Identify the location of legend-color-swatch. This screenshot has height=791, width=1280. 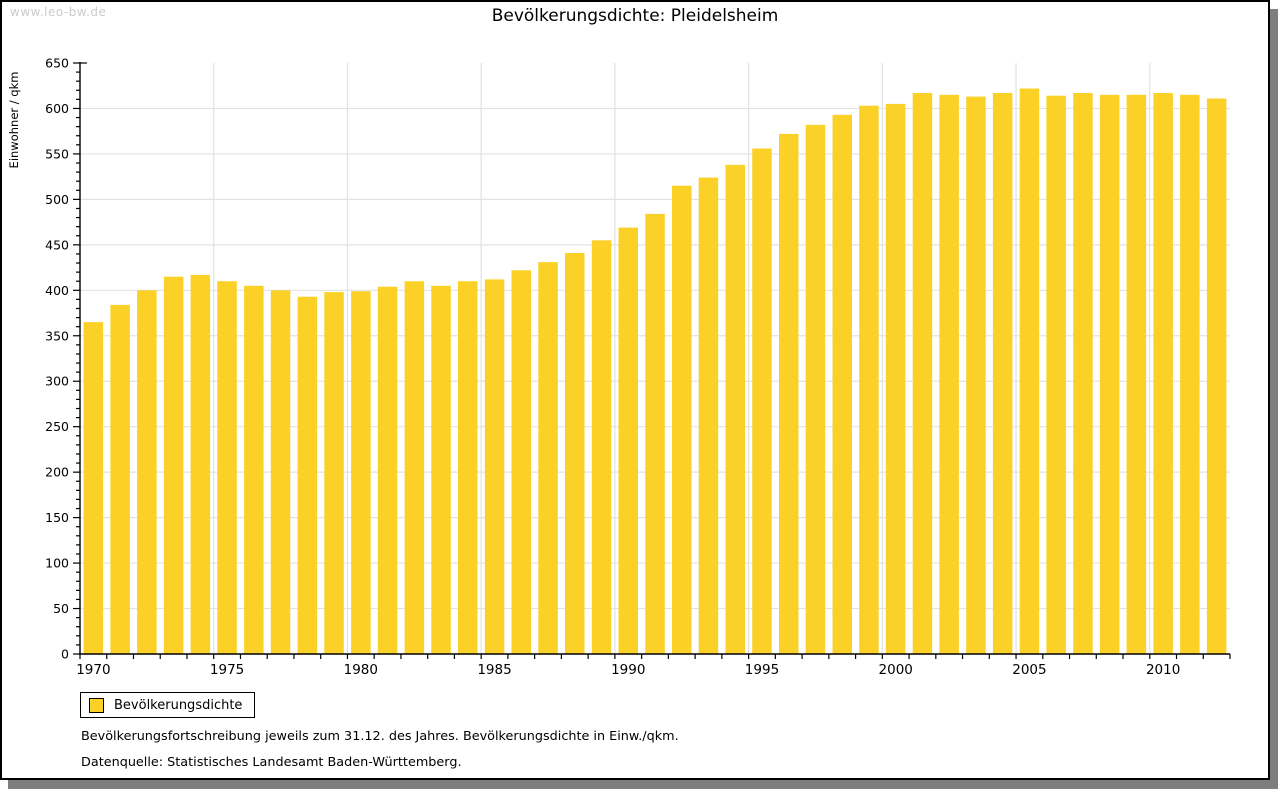
(96, 705).